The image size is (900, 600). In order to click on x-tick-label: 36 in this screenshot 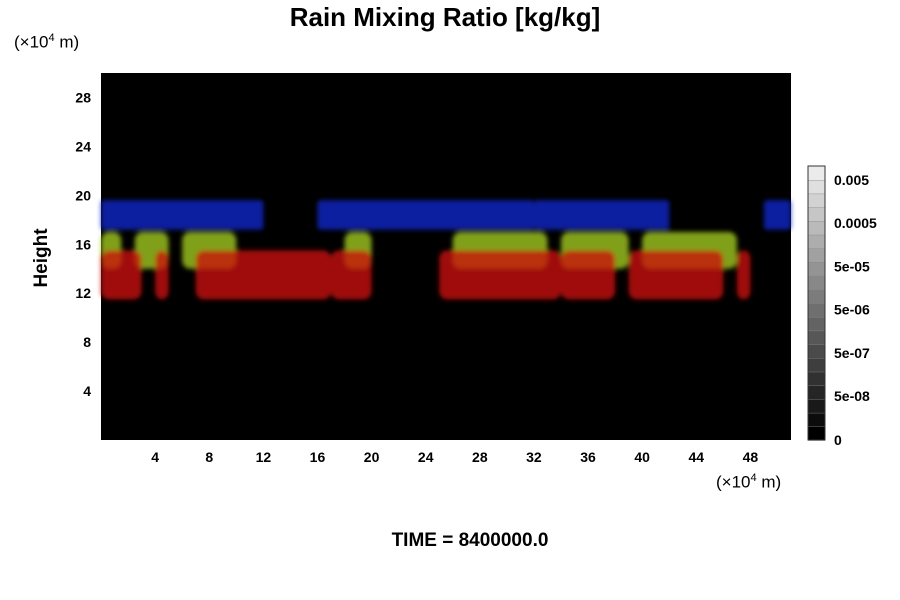, I will do `click(588, 457)`.